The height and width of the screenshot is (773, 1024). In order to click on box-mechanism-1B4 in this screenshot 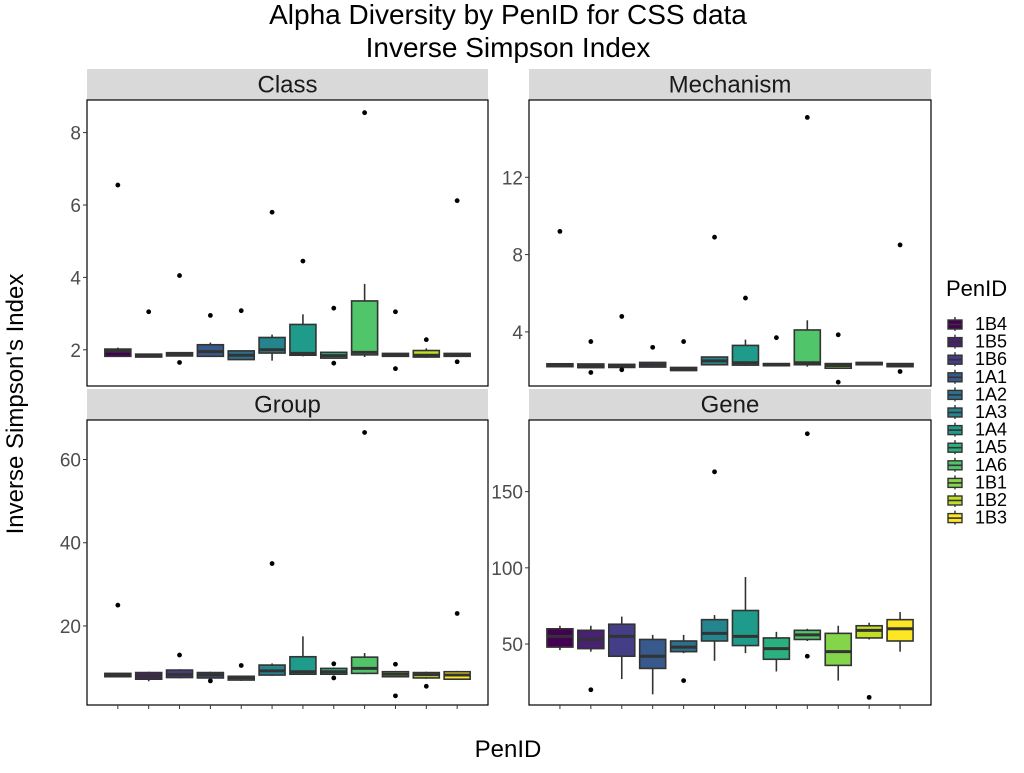, I will do `click(560, 298)`.